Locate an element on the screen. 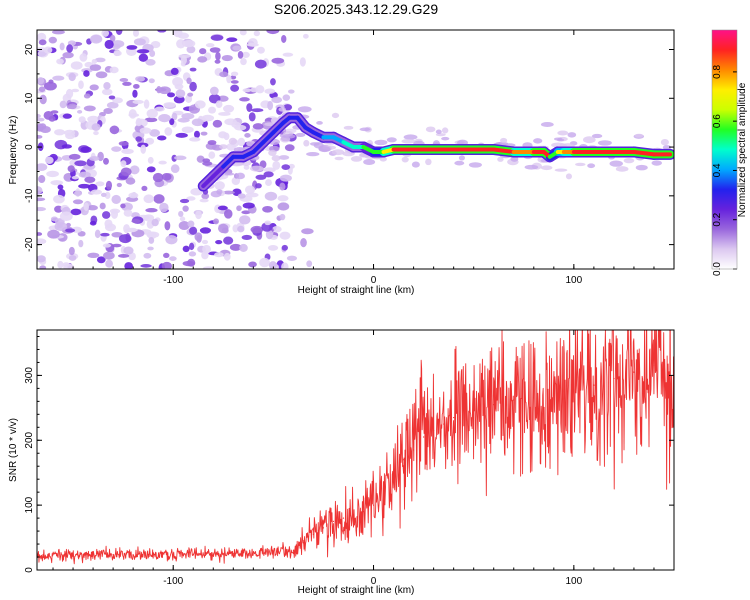  spectrogram-x-axis-label: Height of straight line (km) is located at coordinates (356, 290).